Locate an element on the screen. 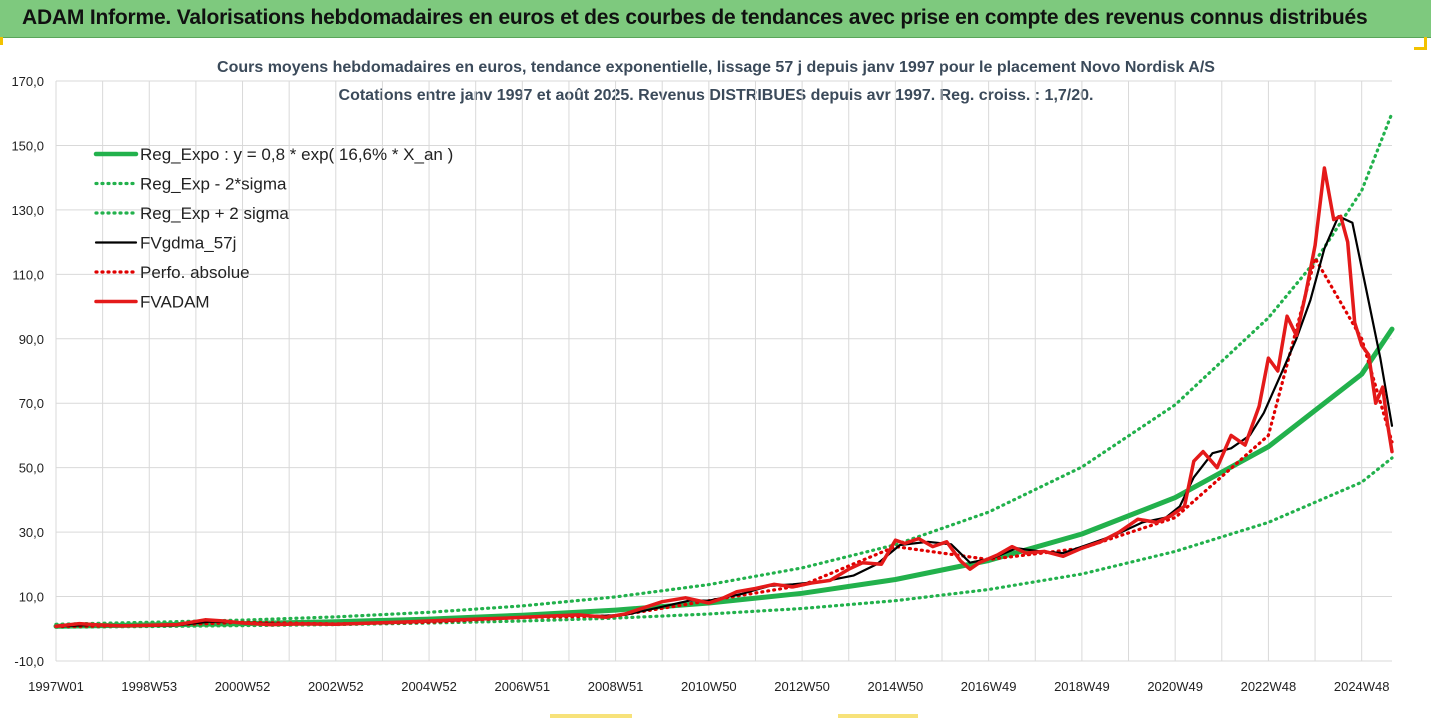 The height and width of the screenshot is (718, 1431). legend-fvadam-label: FVADAM is located at coordinates (175, 302).